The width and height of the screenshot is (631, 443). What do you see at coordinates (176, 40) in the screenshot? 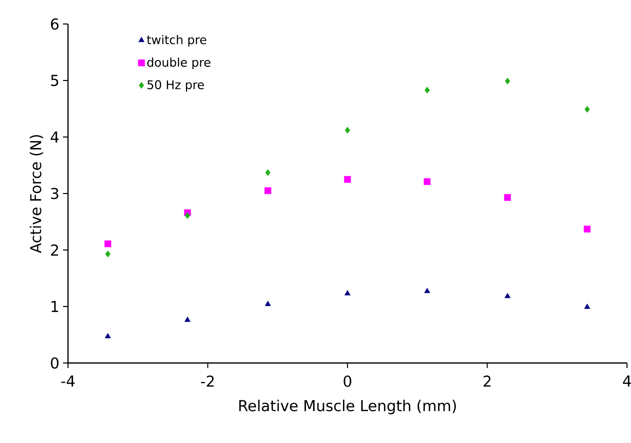
I see `legend-label: twitch pre` at bounding box center [176, 40].